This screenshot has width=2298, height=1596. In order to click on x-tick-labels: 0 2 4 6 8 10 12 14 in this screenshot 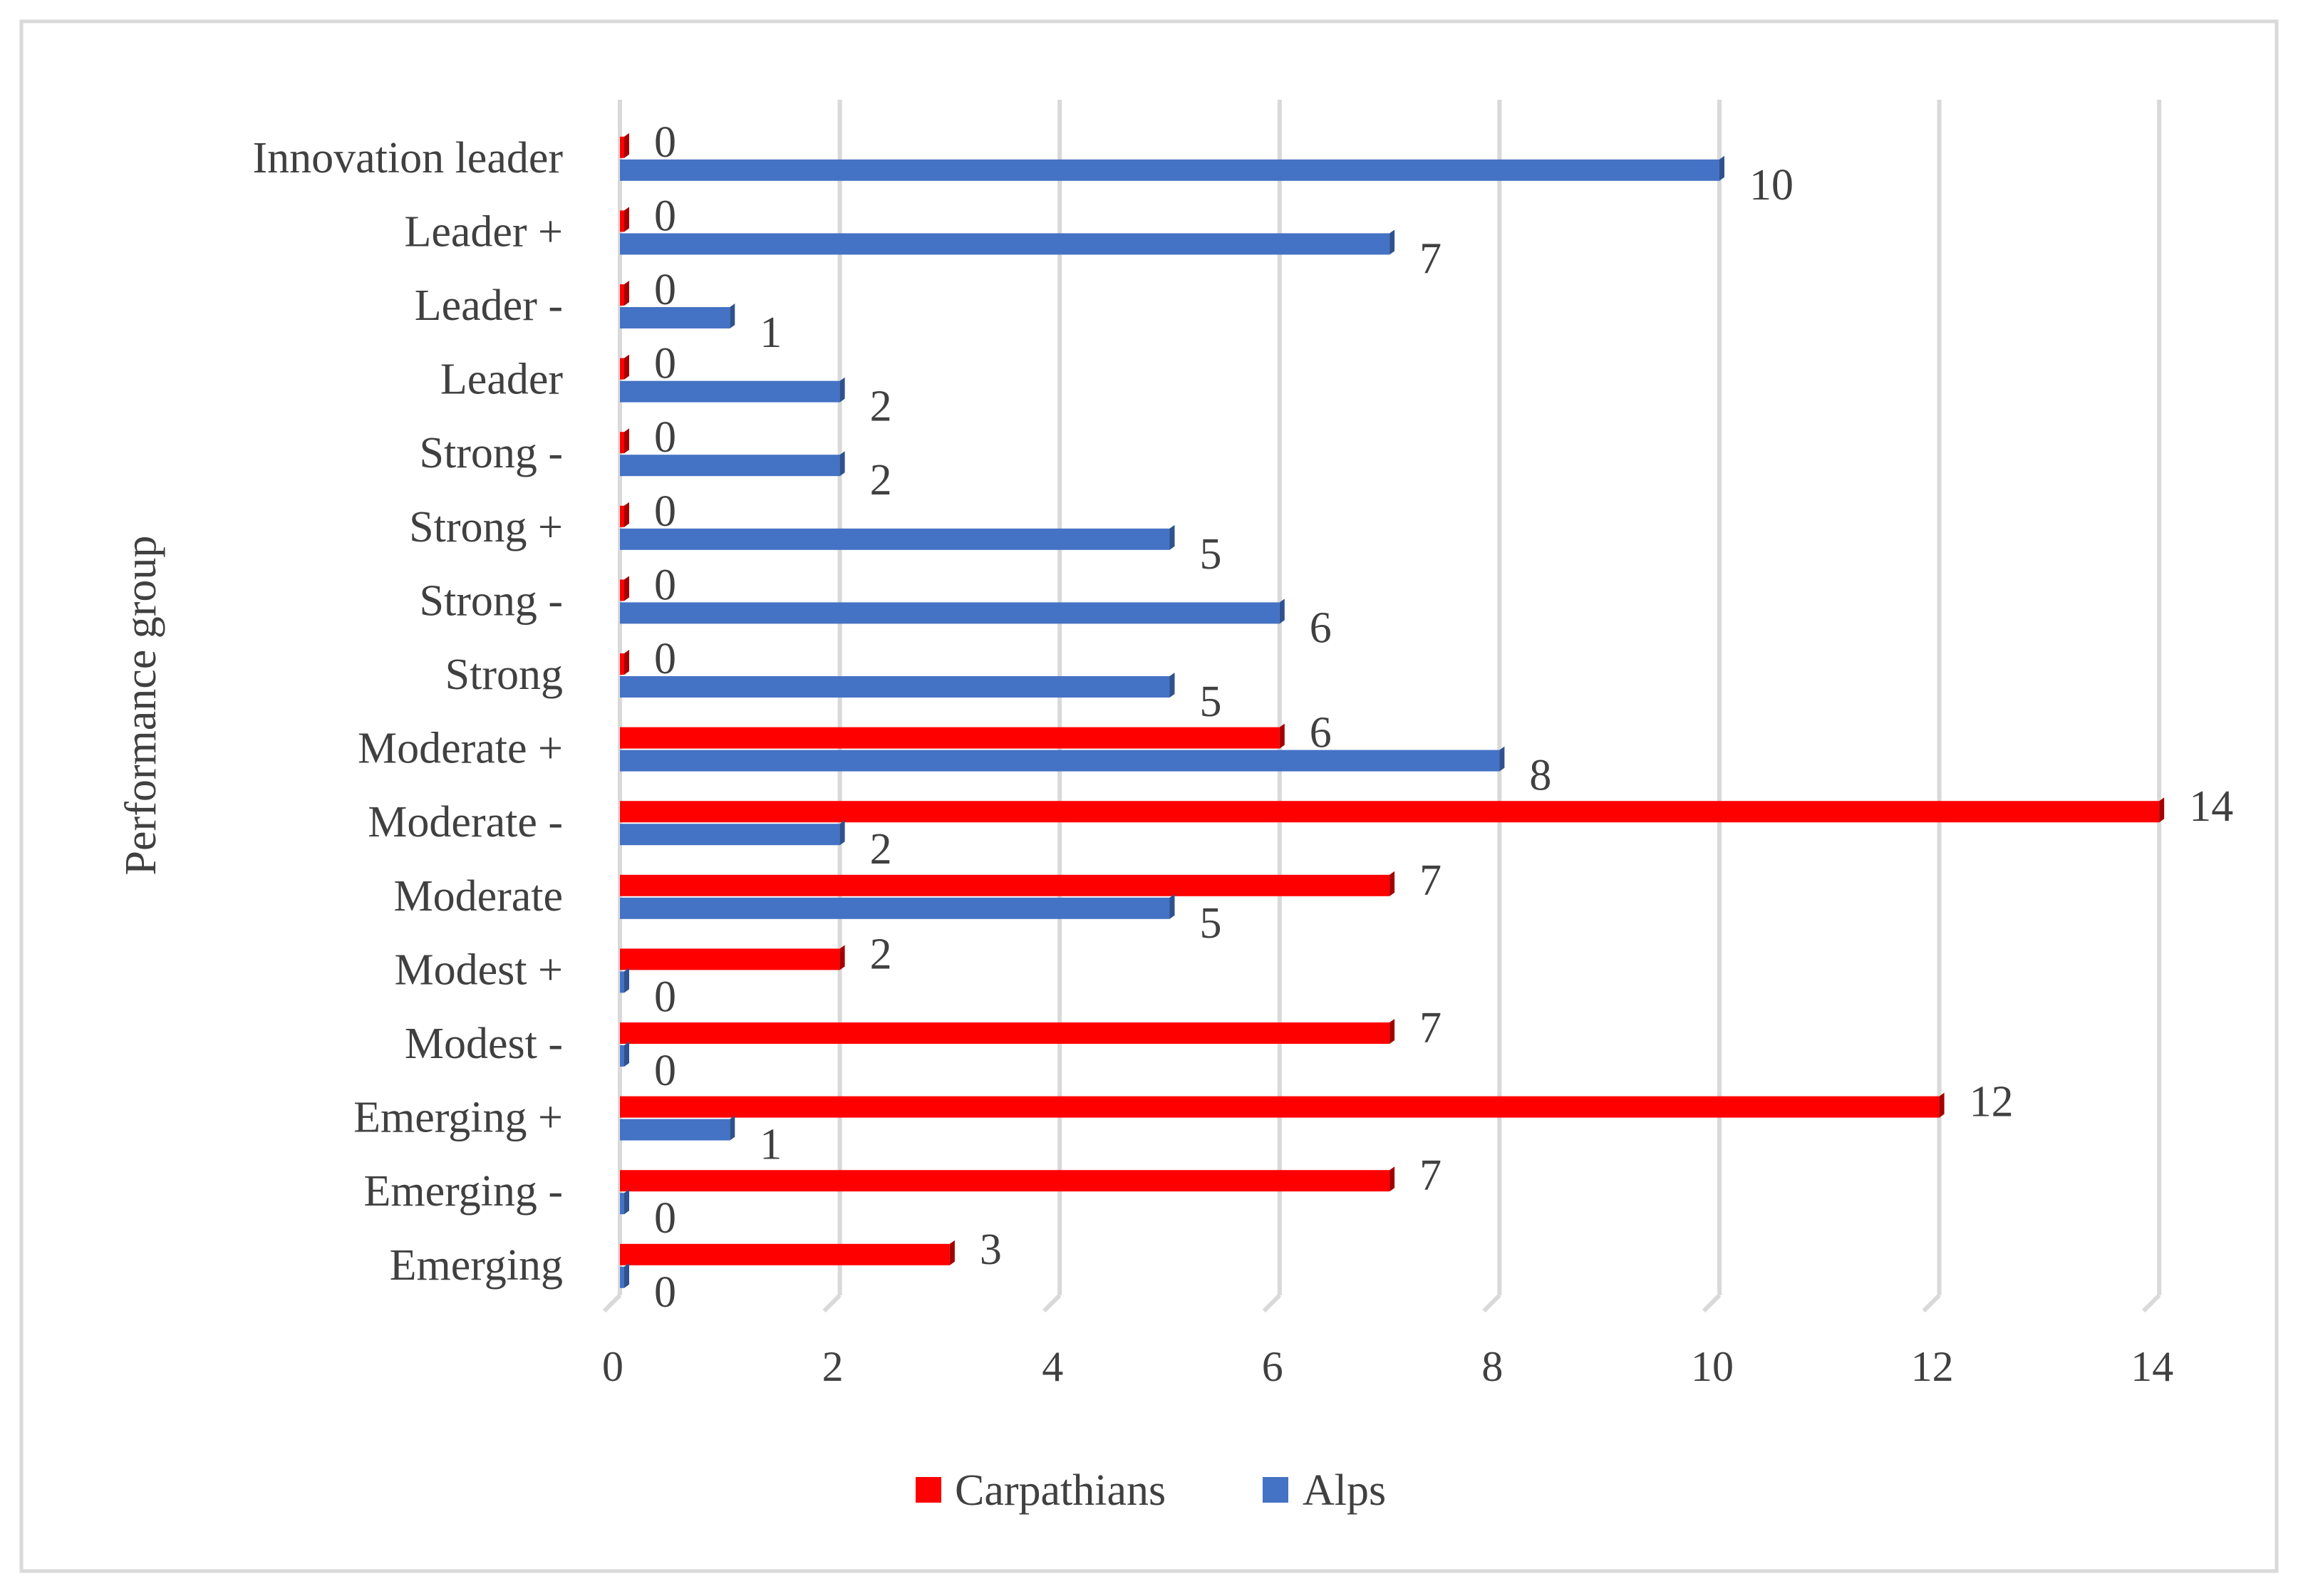, I will do `click(1387, 1366)`.